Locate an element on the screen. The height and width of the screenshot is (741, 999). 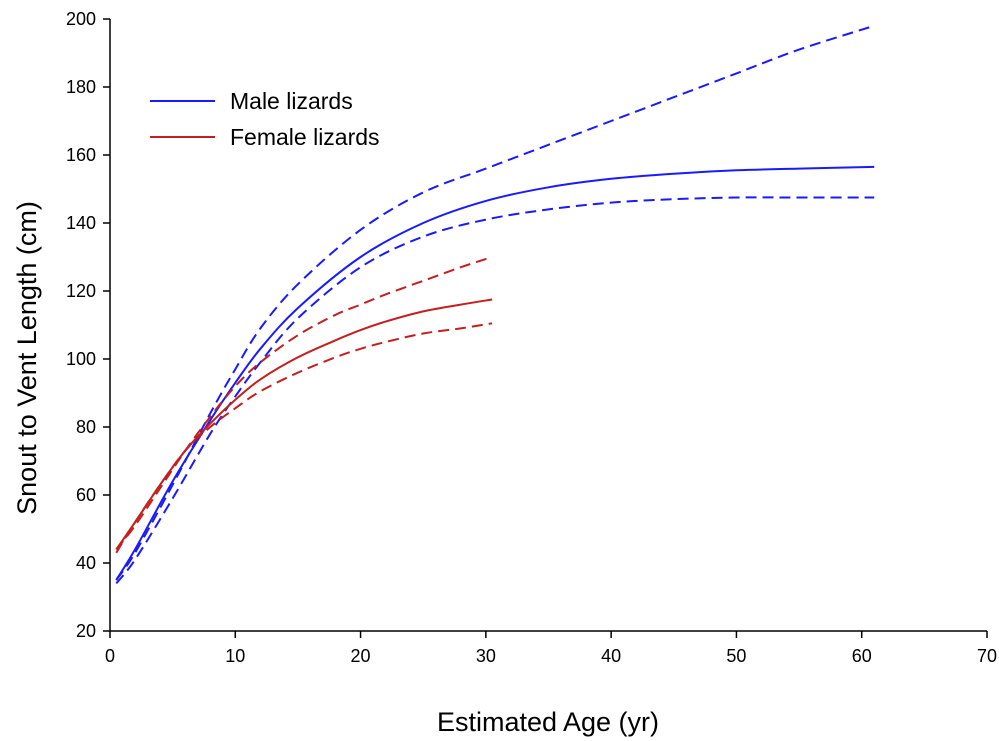
legend-label-male: Male lizards is located at coordinates (291, 101).